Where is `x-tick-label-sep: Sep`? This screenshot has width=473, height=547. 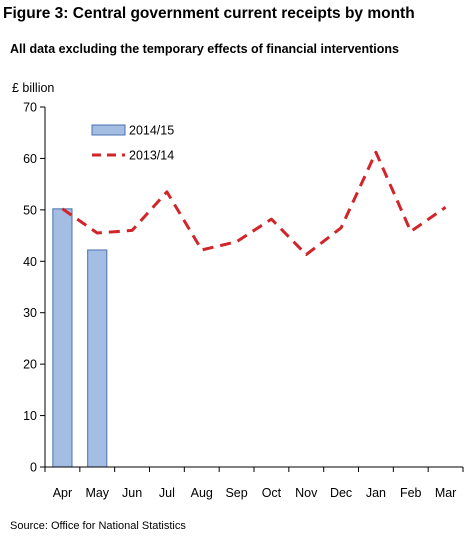 x-tick-label-sep: Sep is located at coordinates (236, 493).